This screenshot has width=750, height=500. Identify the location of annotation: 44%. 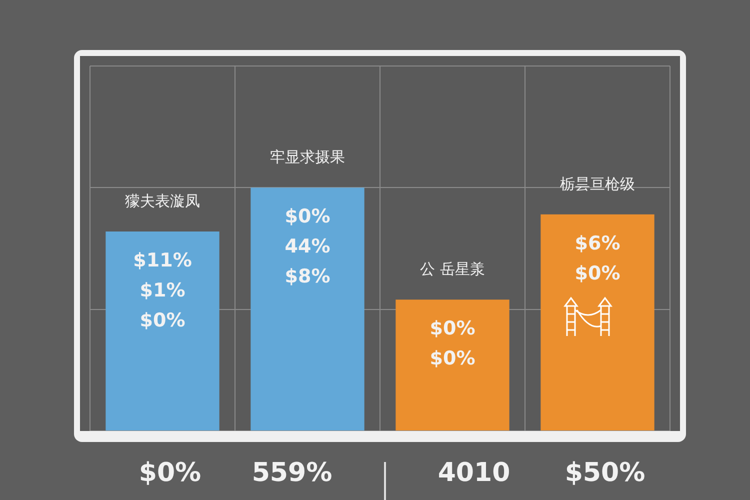
(307, 247).